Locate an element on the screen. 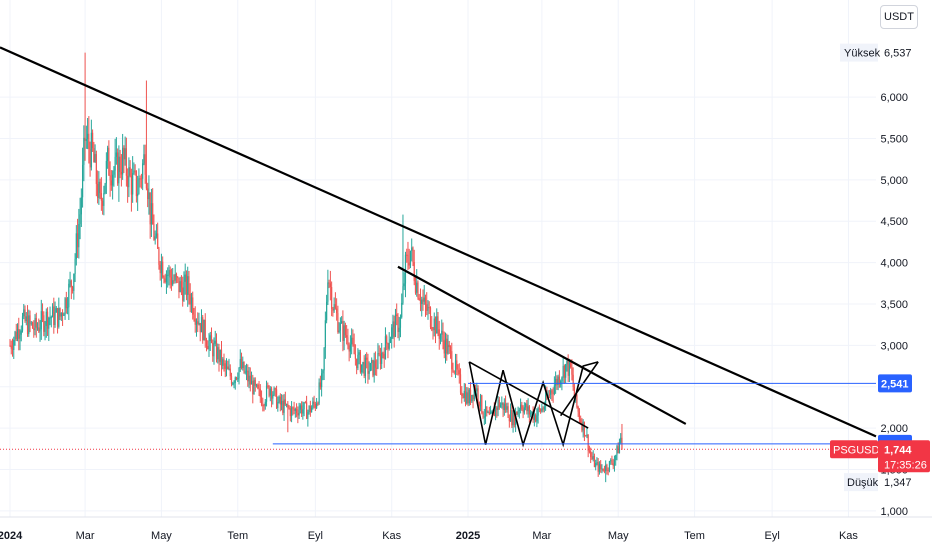 This screenshot has width=932, height=550. time-tick-label: Tem is located at coordinates (694, 536).